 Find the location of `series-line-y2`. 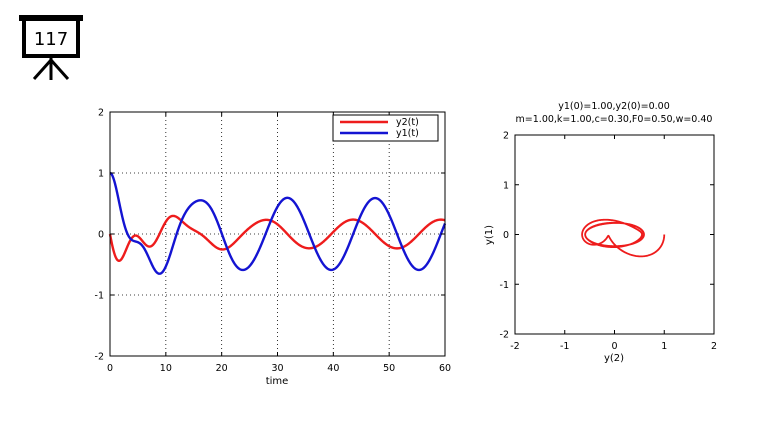

series-line-y2 is located at coordinates (277, 238).